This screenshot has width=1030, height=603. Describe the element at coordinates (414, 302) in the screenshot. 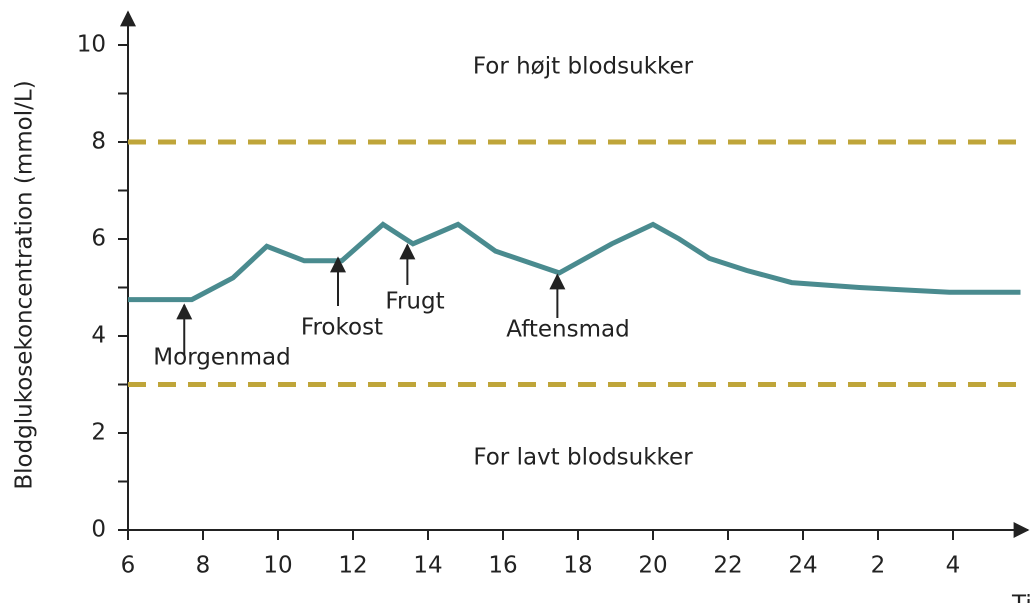

I see `annotation-label: Frugt` at that location.